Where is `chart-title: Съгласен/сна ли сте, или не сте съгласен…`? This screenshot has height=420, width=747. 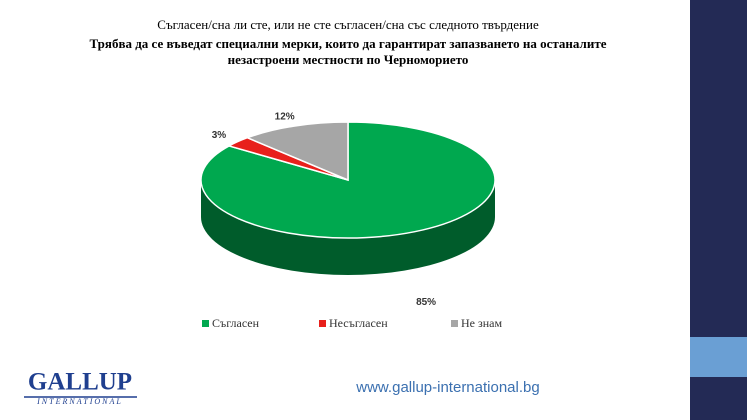
chart-title: Съгласен/сна ли сте, или не сте съгласен… is located at coordinates (348, 24).